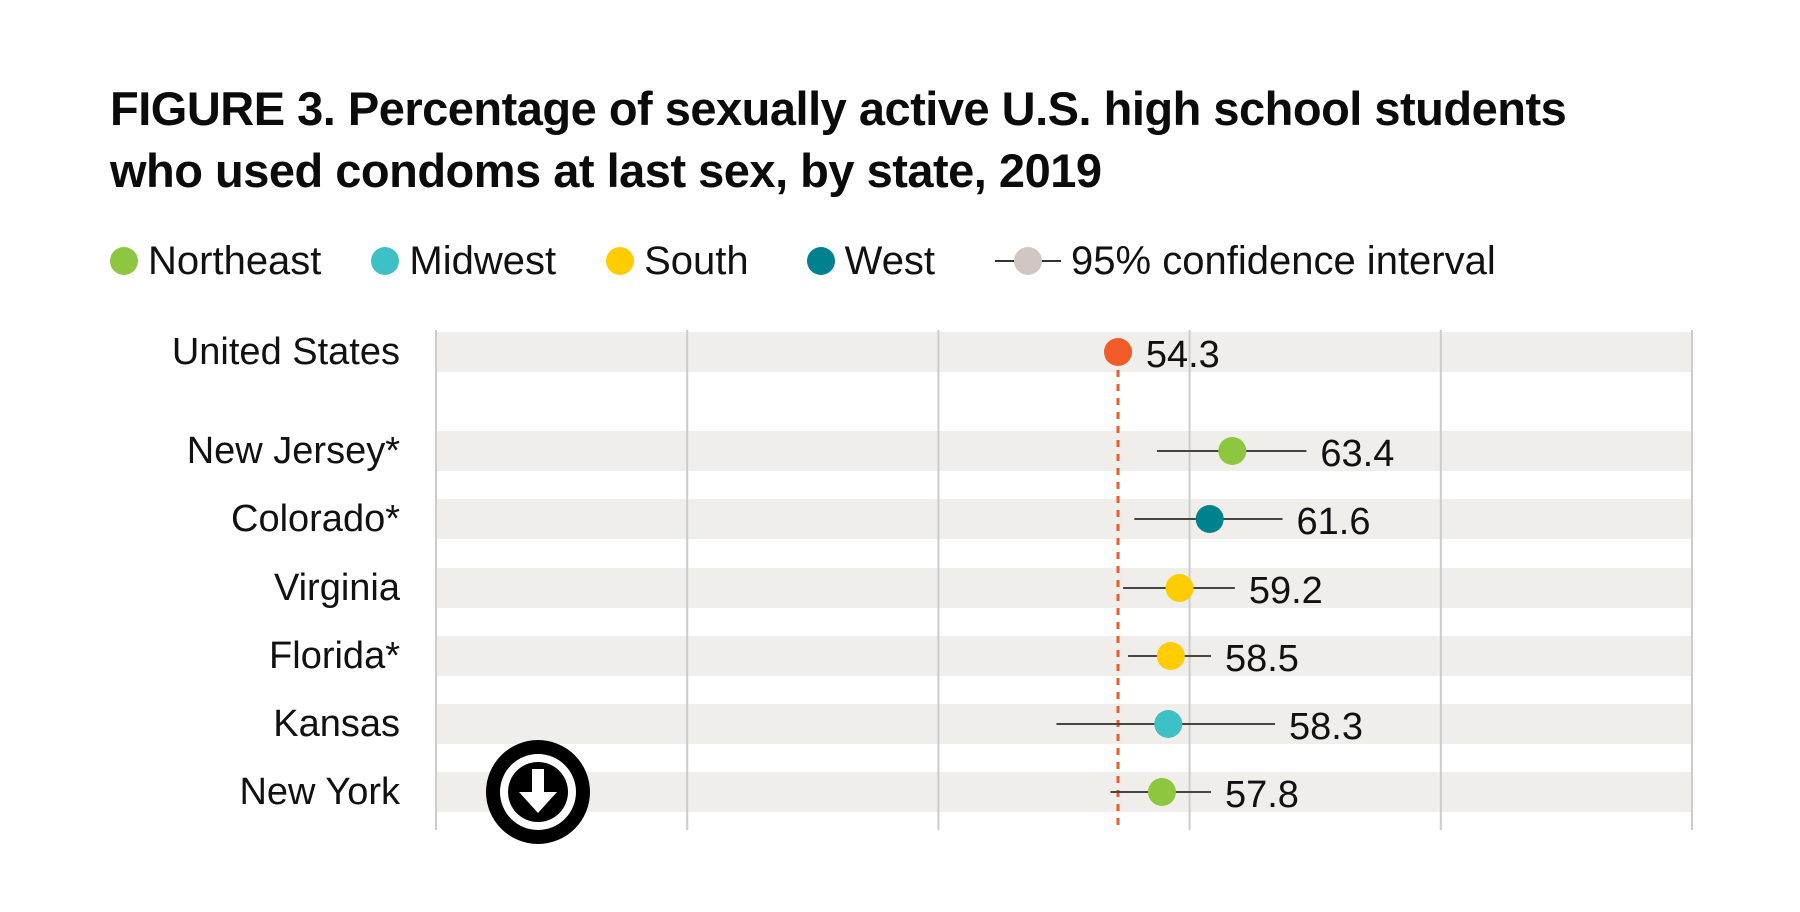 This screenshot has width=1800, height=912. Describe the element at coordinates (1183, 355) in the screenshot. I see `value-label: 54.3` at that location.